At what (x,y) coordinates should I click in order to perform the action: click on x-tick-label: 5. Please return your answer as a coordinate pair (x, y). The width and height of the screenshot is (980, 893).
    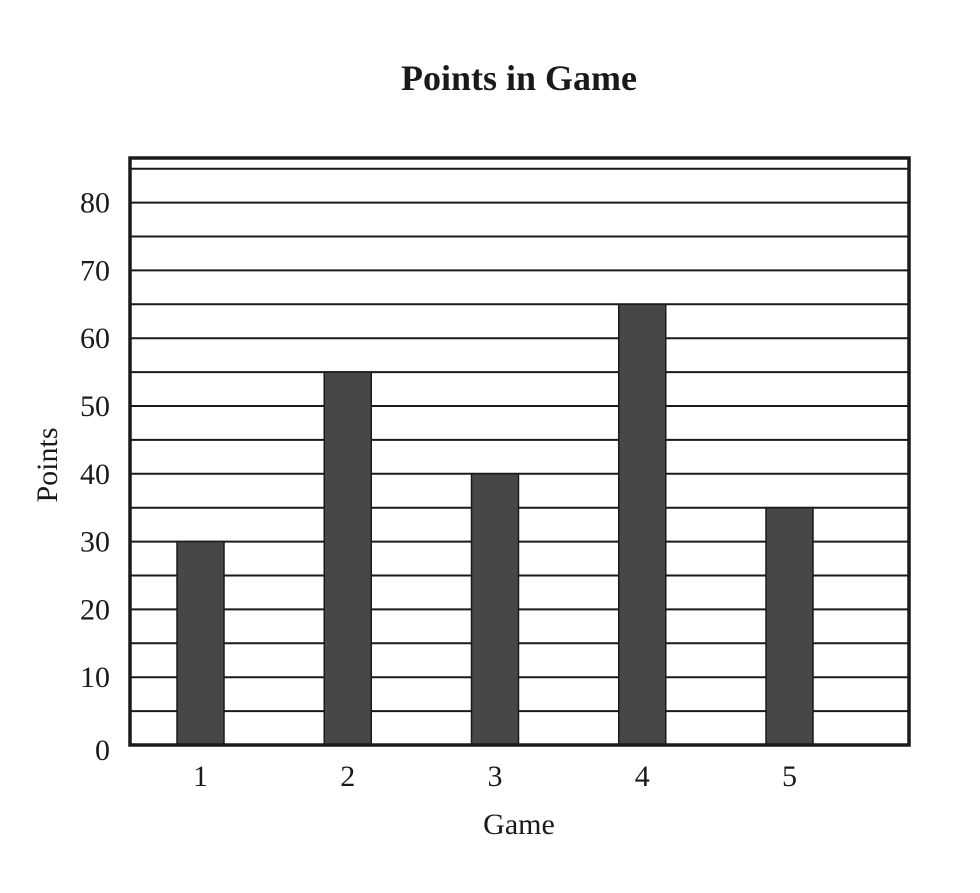
    Looking at the image, I should click on (789, 776).